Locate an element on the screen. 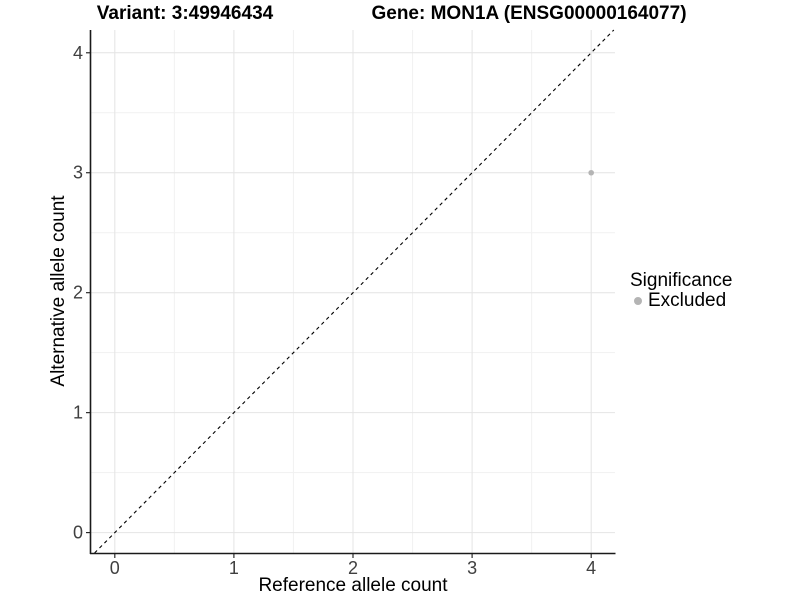 Image resolution: width=800 pixels, height=600 pixels. y-tick-label: 2 is located at coordinates (78, 293).